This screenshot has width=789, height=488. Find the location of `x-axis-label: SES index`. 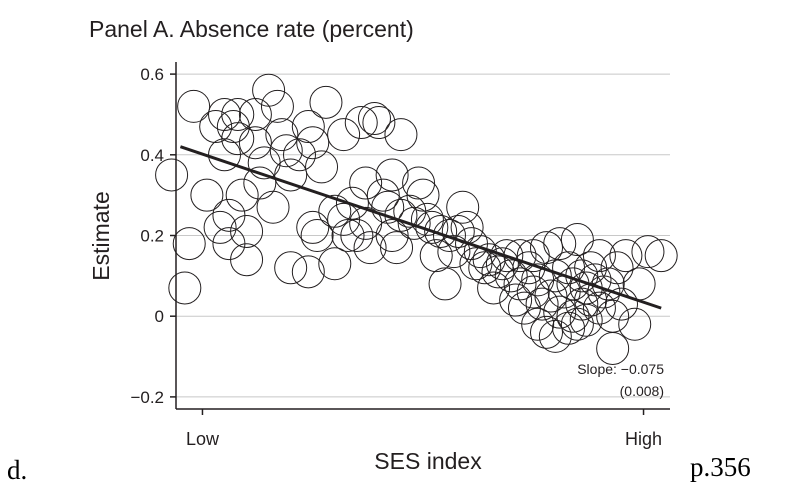

x-axis-label: SES index is located at coordinates (428, 461).